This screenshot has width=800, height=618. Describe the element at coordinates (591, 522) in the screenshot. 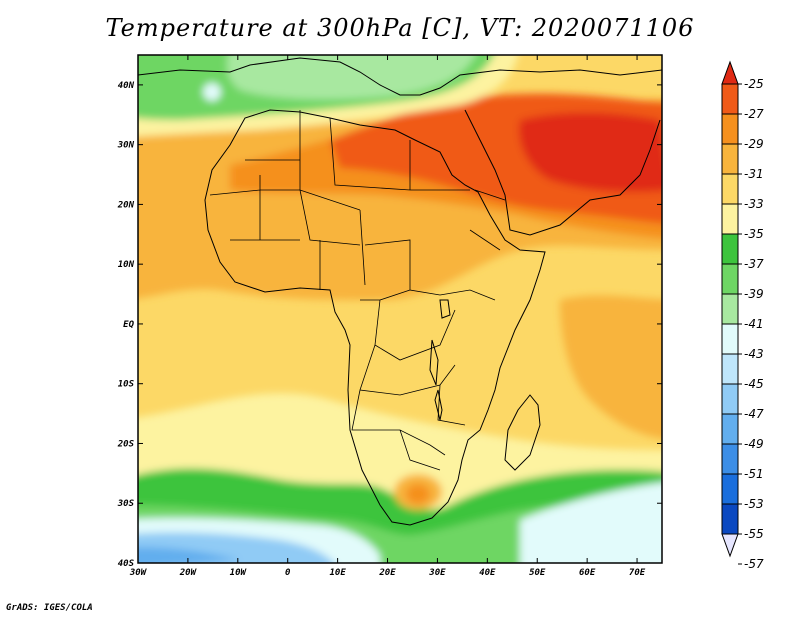

I see `field-cyan-east` at that location.